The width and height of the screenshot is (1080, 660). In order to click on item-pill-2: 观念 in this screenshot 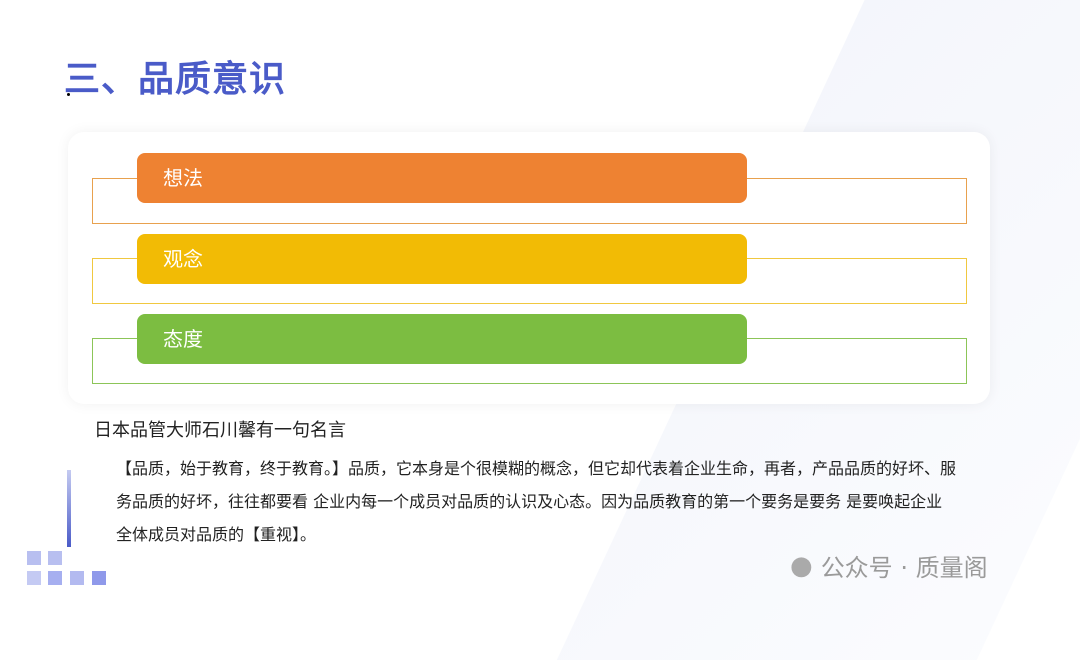, I will do `click(442, 259)`.